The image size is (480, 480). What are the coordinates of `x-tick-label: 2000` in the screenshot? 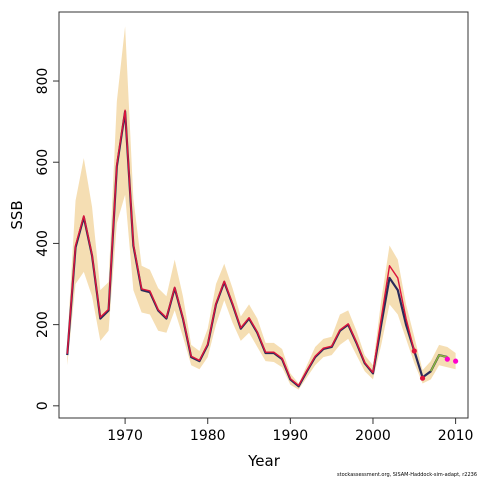 It's located at (373, 436).